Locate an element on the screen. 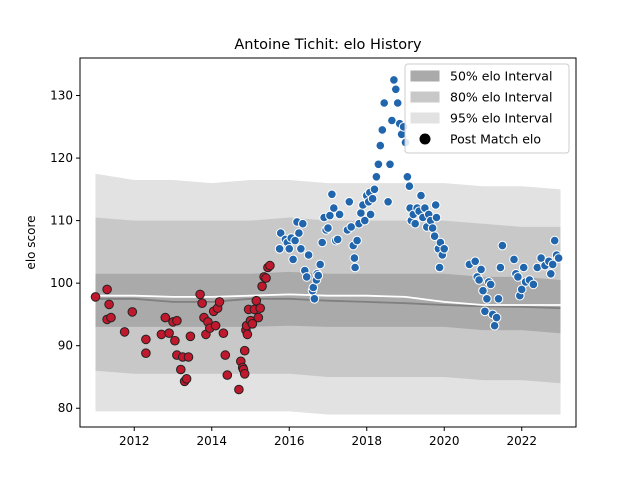  y-tick-label: 110 is located at coordinates (61, 221).